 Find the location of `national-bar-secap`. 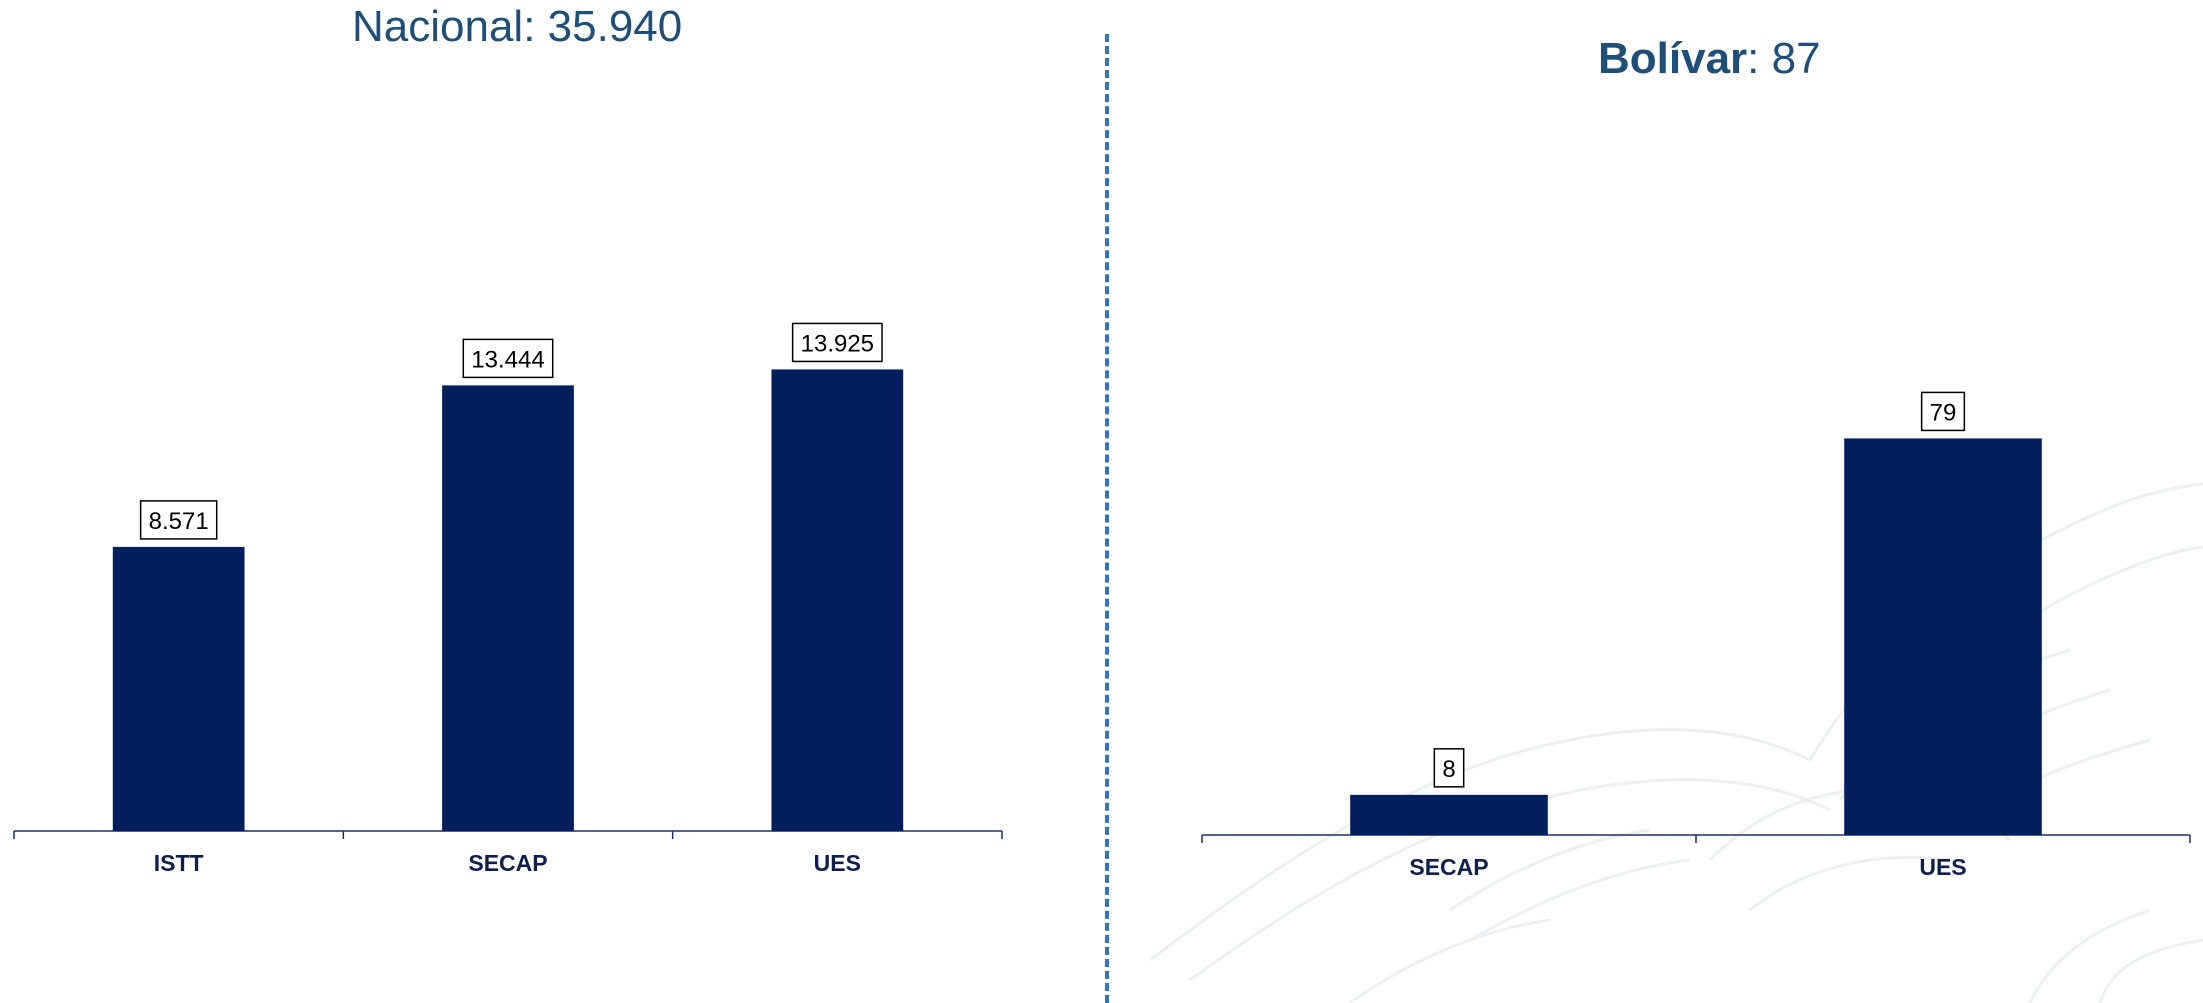

national-bar-secap is located at coordinates (508, 608).